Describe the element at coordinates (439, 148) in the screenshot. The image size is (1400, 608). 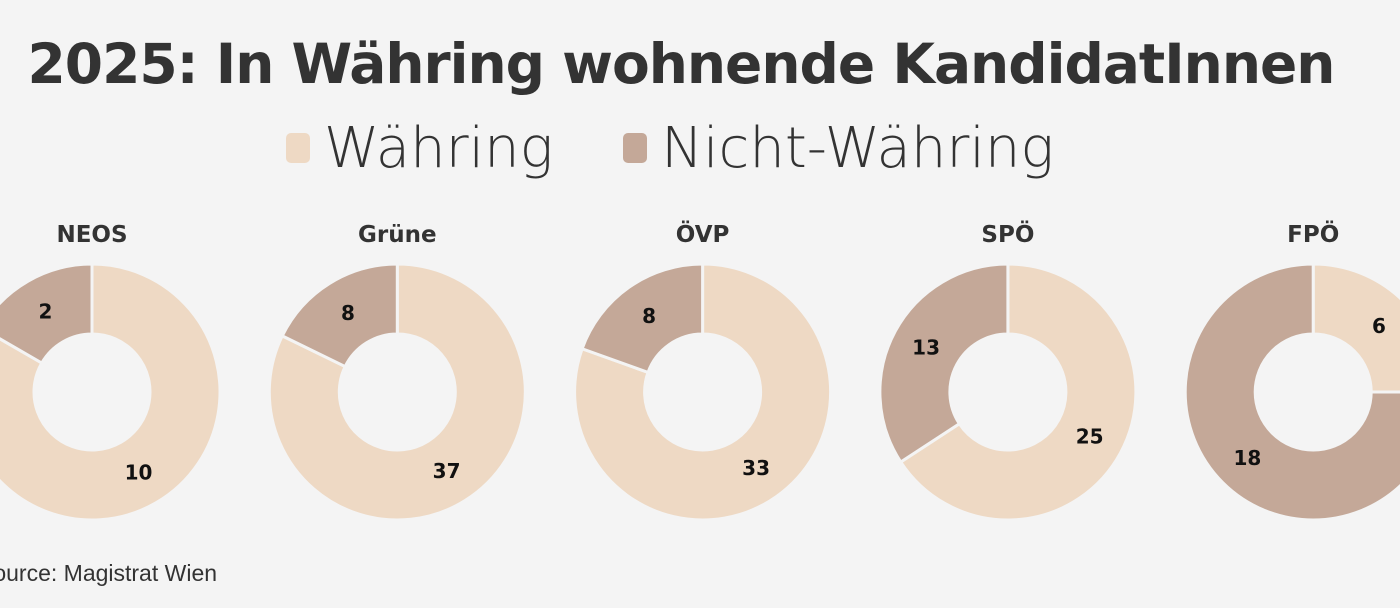
I see `legend-label: Währing` at that location.